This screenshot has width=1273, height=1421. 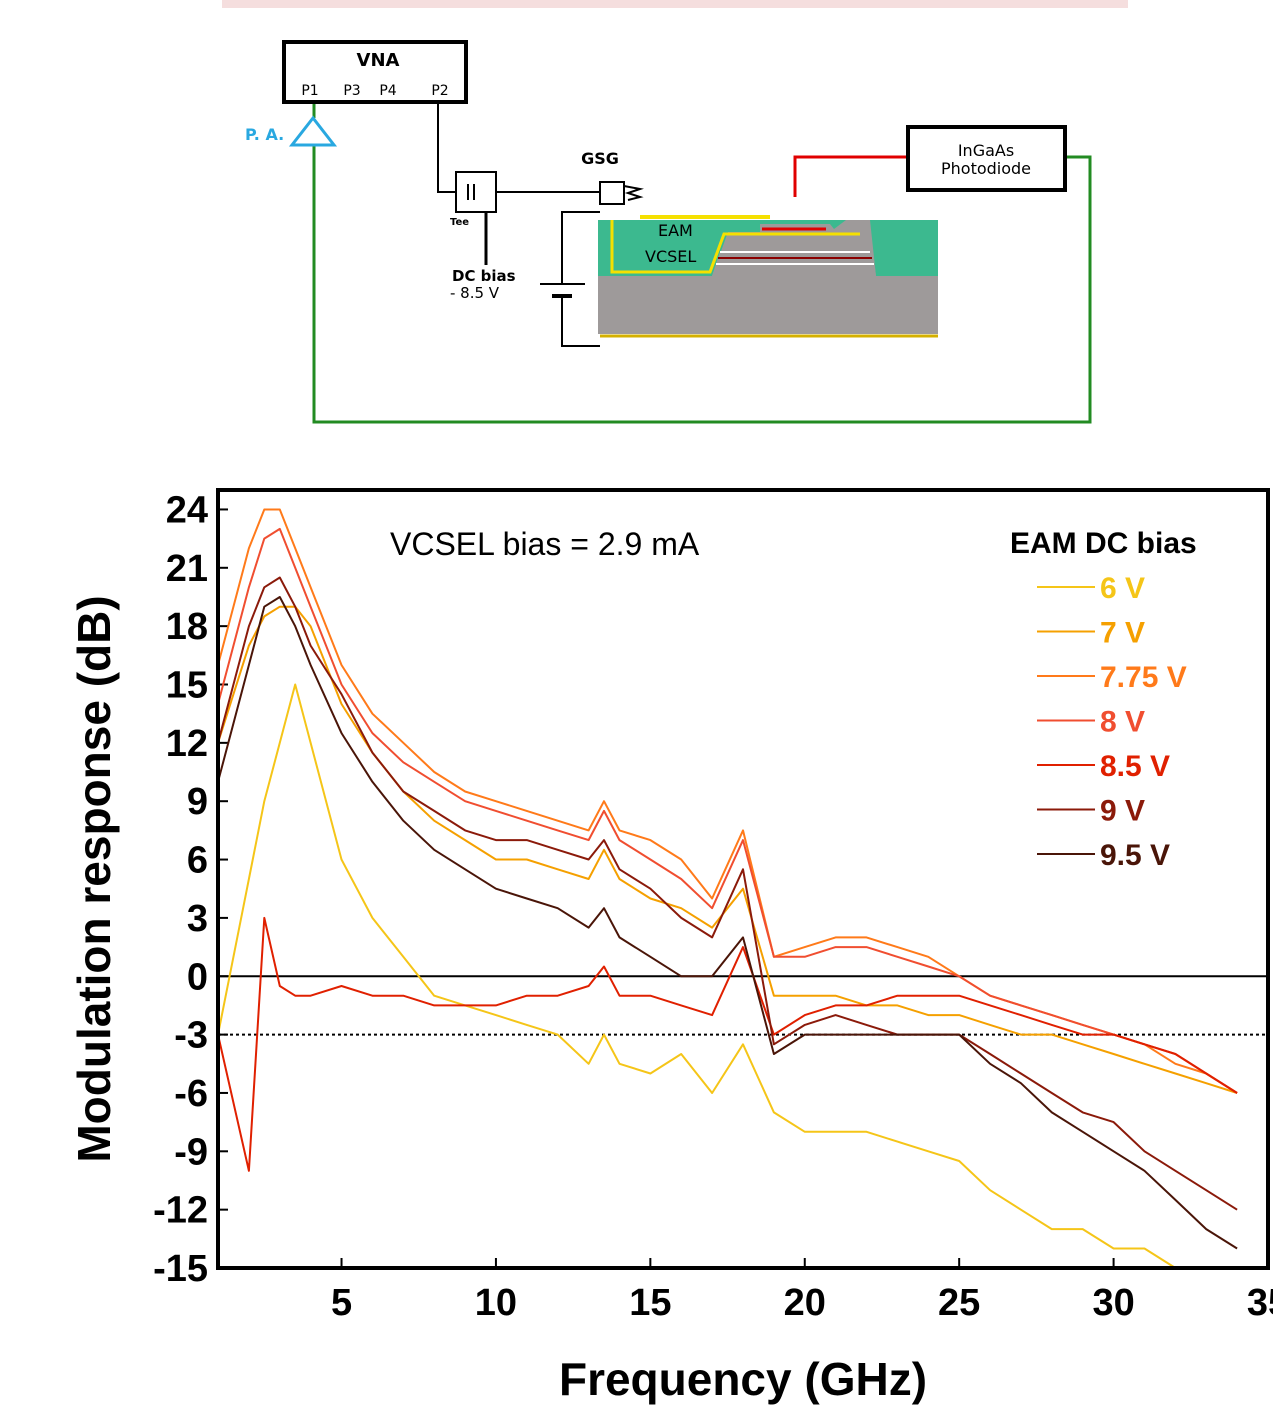 I want to click on label: P. A., so click(x=264, y=134).